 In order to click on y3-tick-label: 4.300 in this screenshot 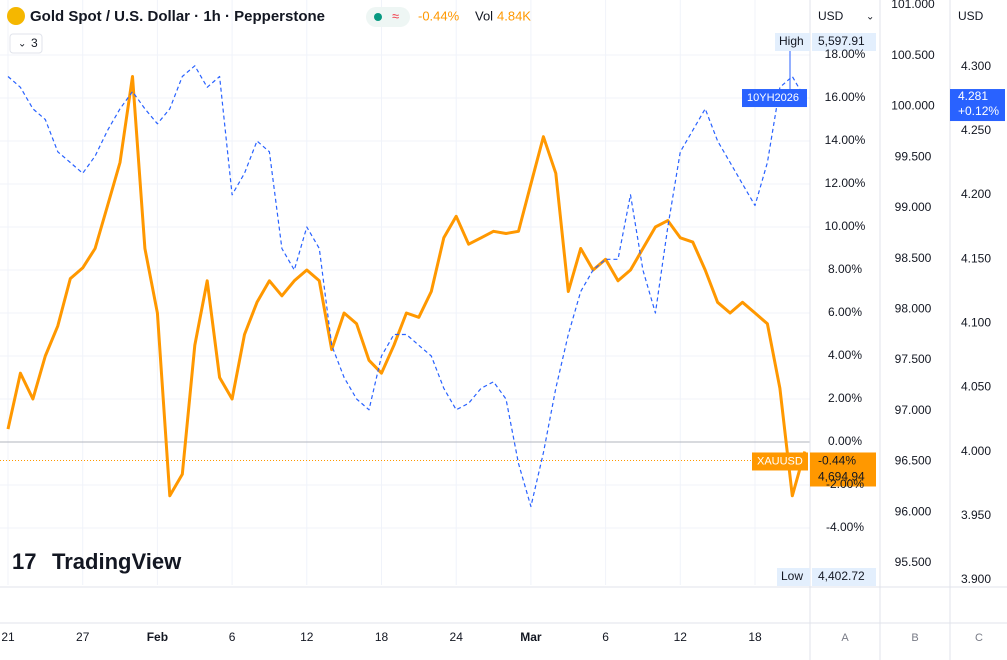, I will do `click(976, 66)`.